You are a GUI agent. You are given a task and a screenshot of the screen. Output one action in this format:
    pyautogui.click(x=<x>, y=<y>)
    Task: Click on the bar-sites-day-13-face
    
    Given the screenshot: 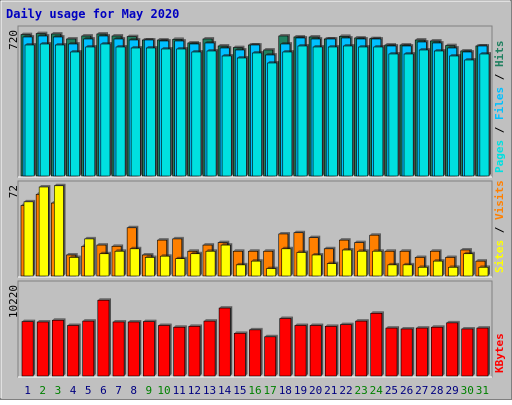 What is the action you would take?
    pyautogui.click(x=210, y=263)
    